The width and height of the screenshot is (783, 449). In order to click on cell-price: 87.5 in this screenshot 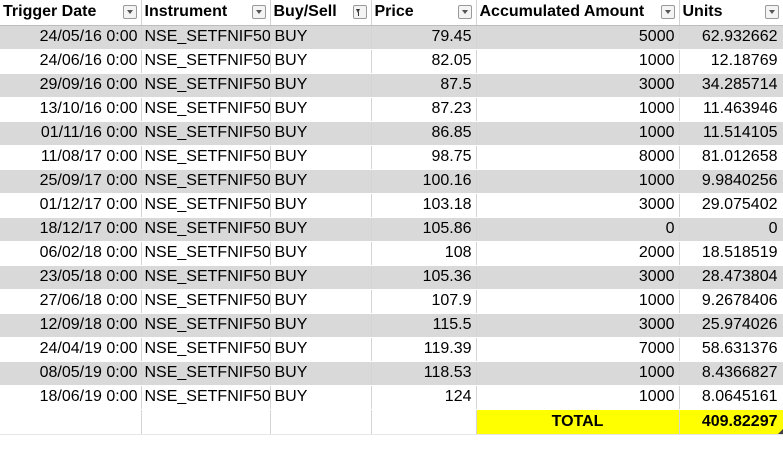, I will do `click(424, 85)`.